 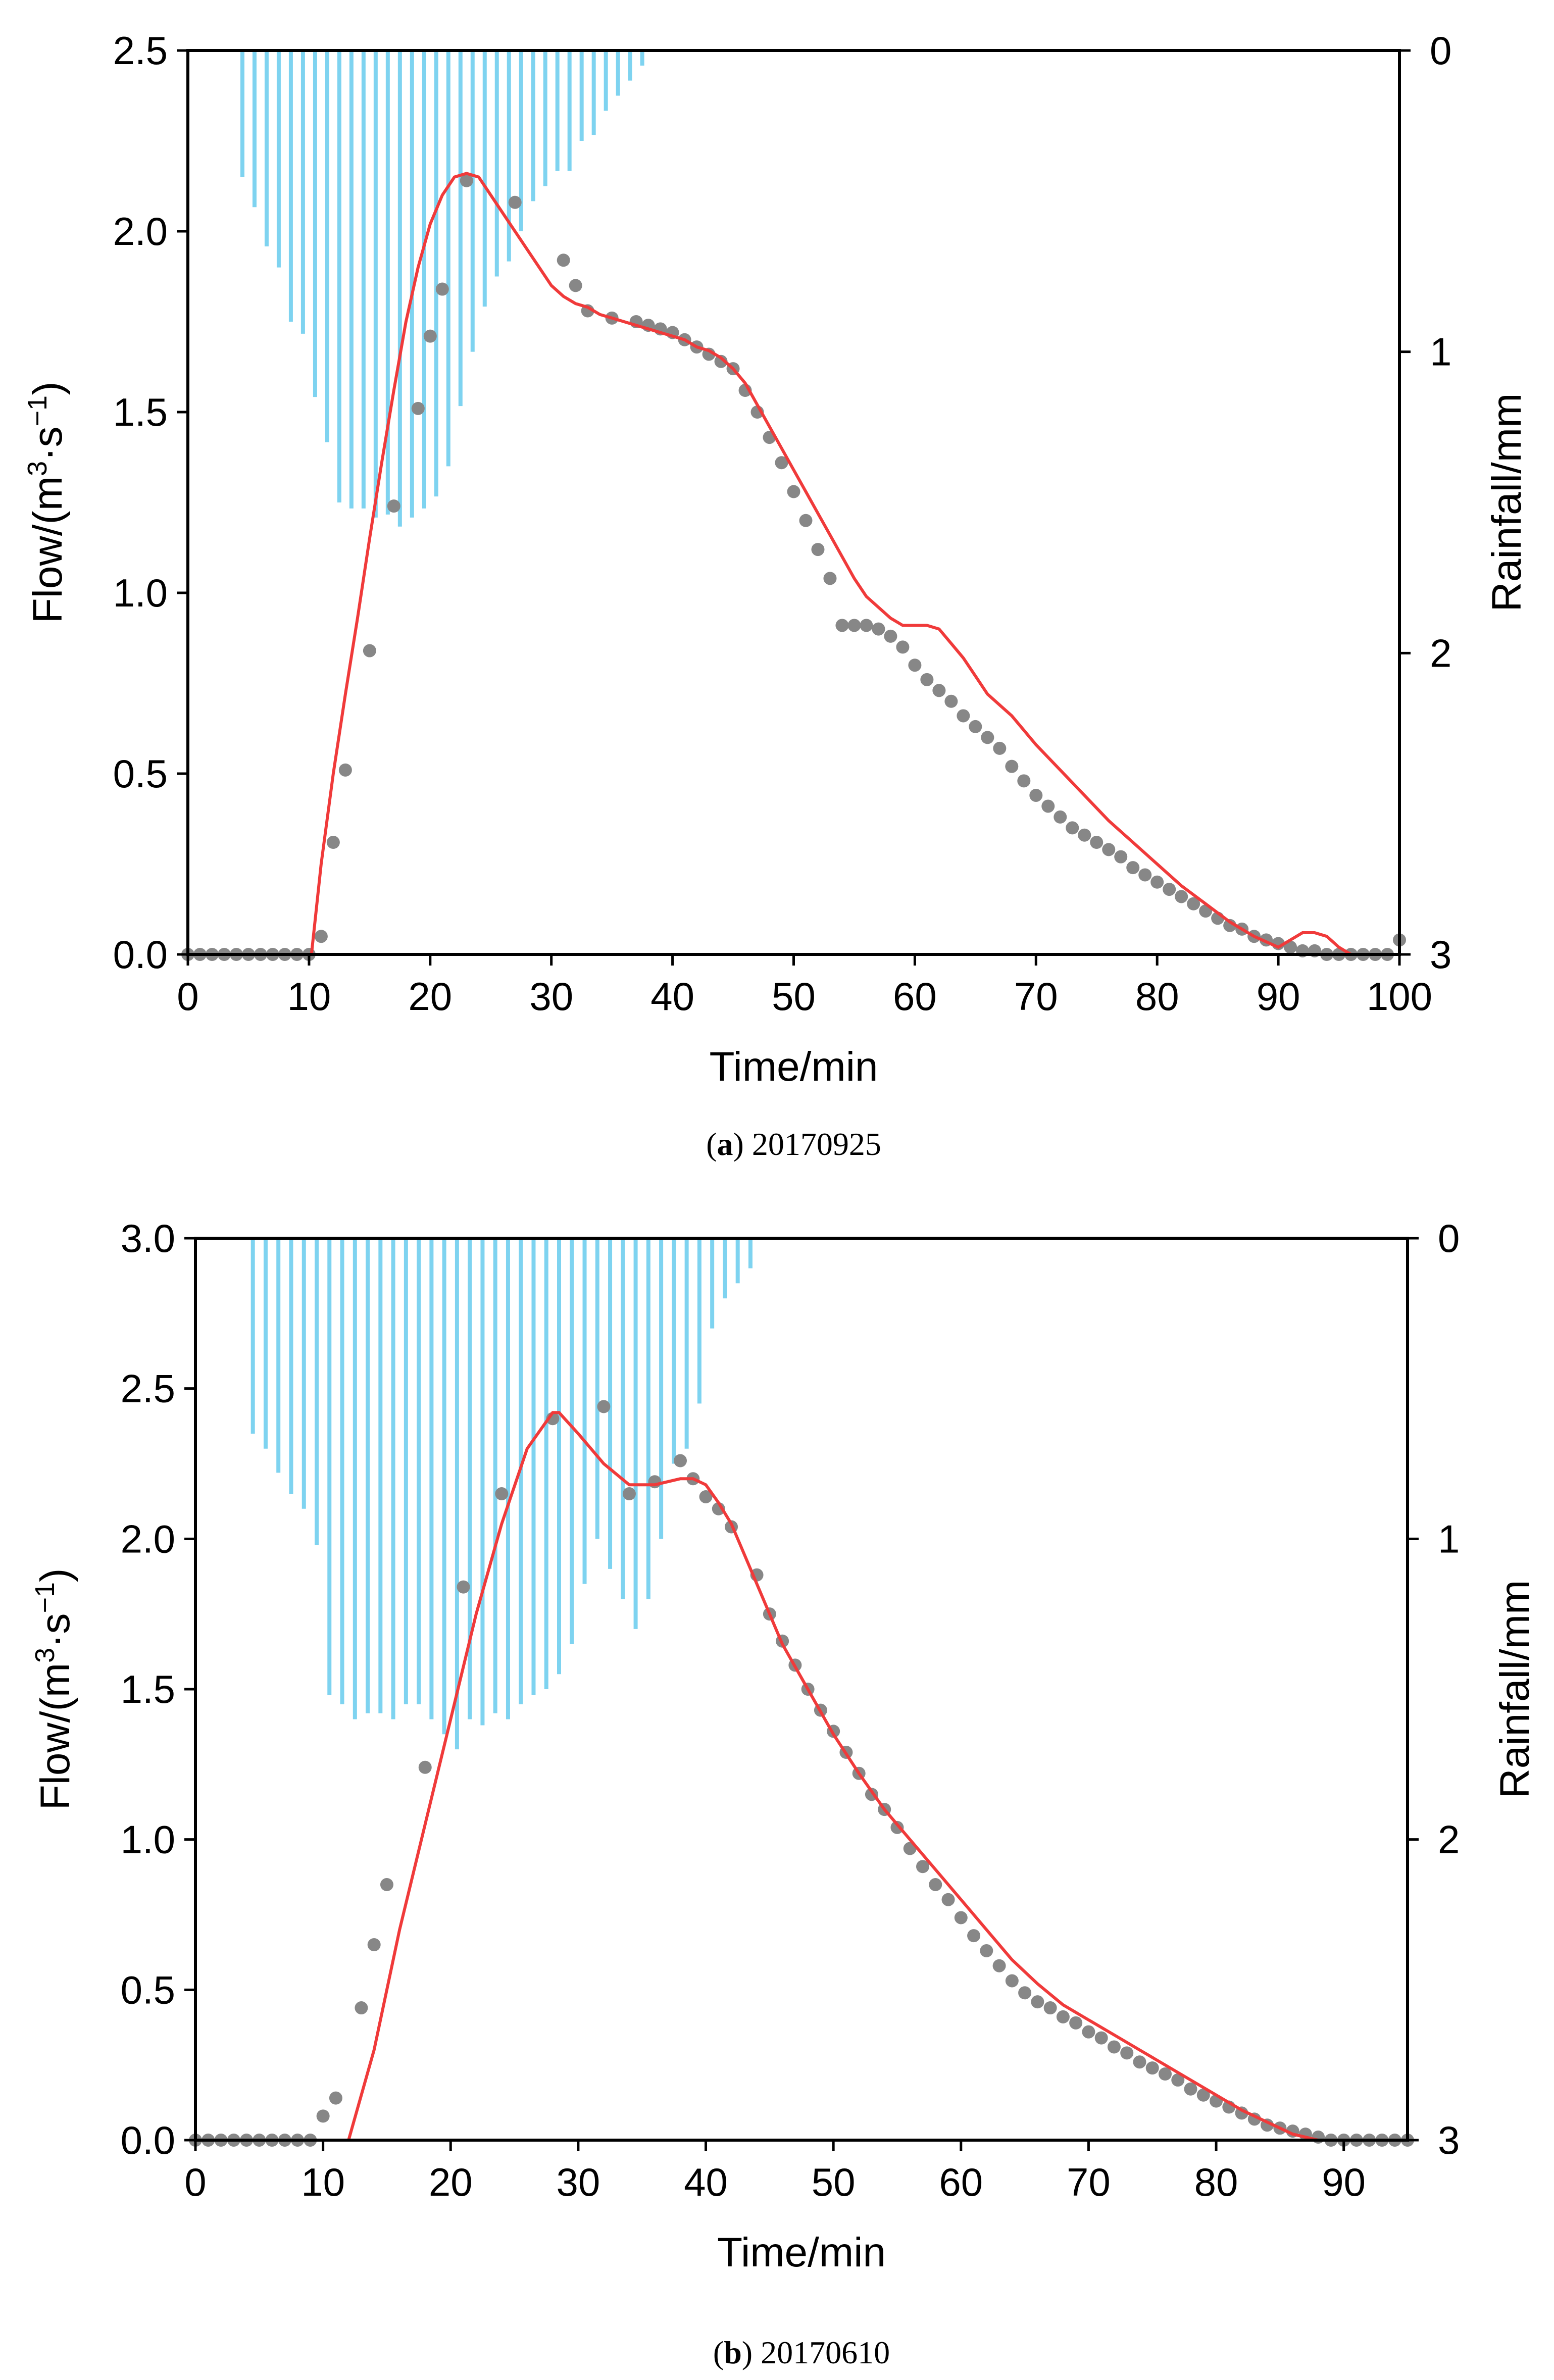 What do you see at coordinates (1399, 997) in the screenshot?
I see `x-tick-label: 100` at bounding box center [1399, 997].